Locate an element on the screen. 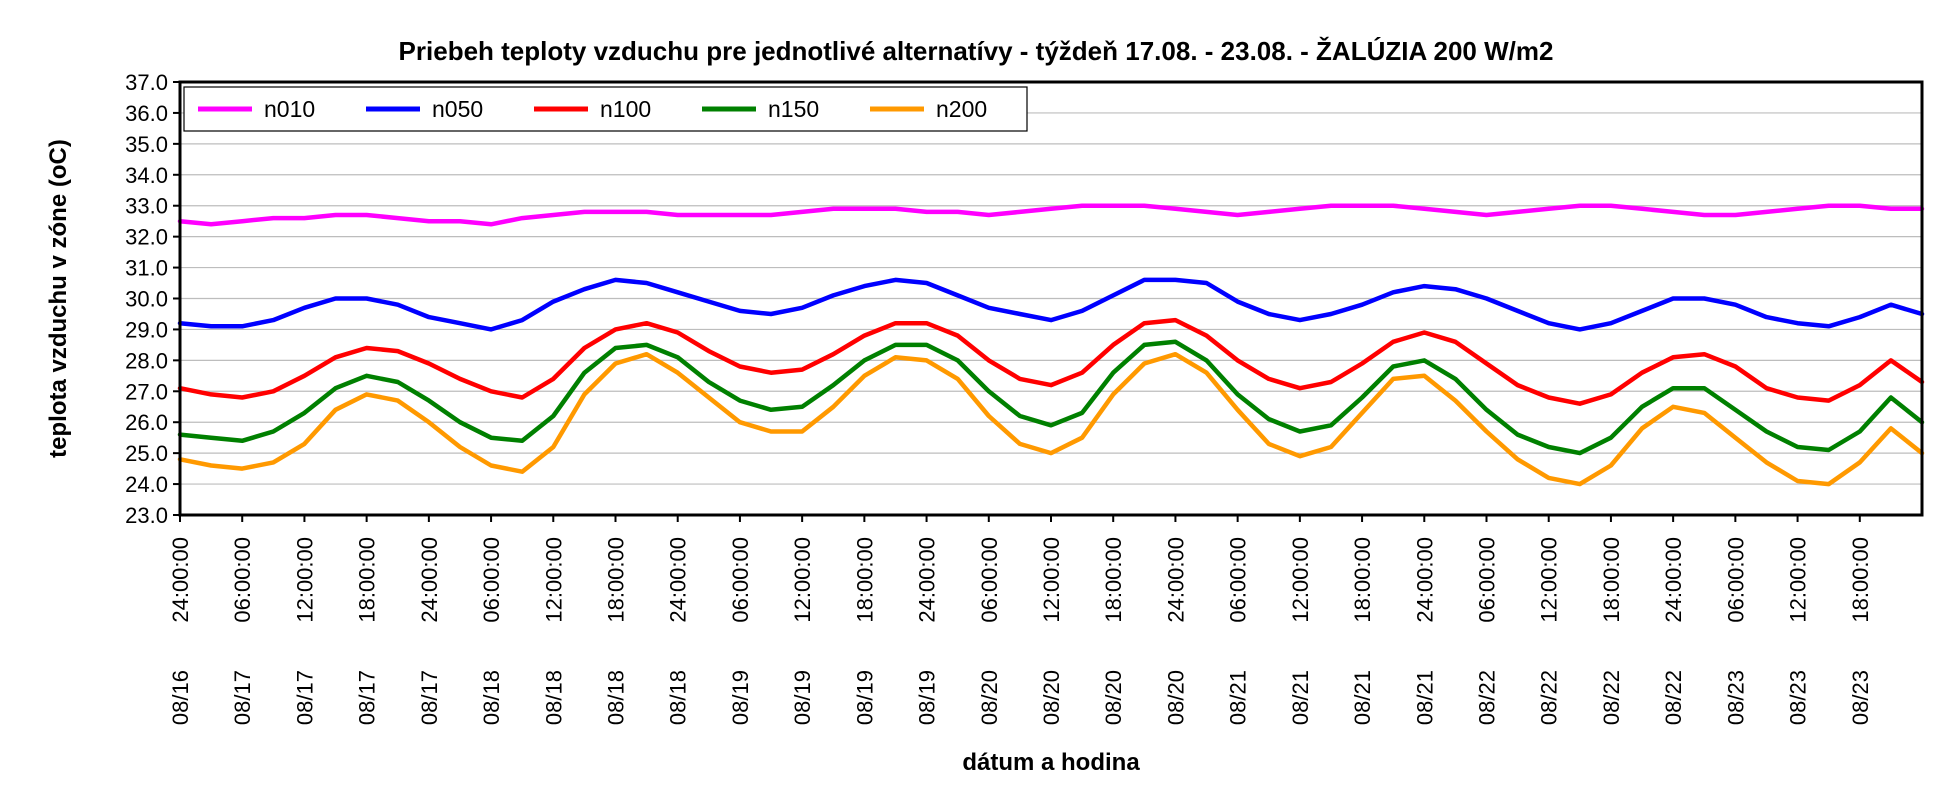 The height and width of the screenshot is (804, 1952). y-tick-label: 27.0 is located at coordinates (146, 391).